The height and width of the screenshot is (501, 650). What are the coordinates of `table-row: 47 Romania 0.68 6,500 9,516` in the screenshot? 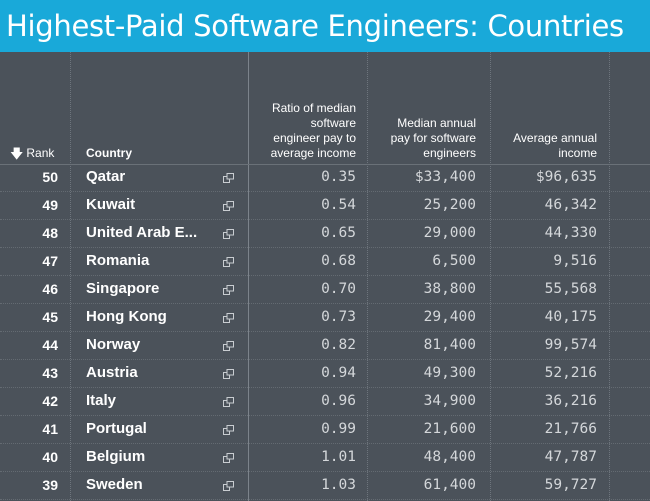 It's located at (325, 262).